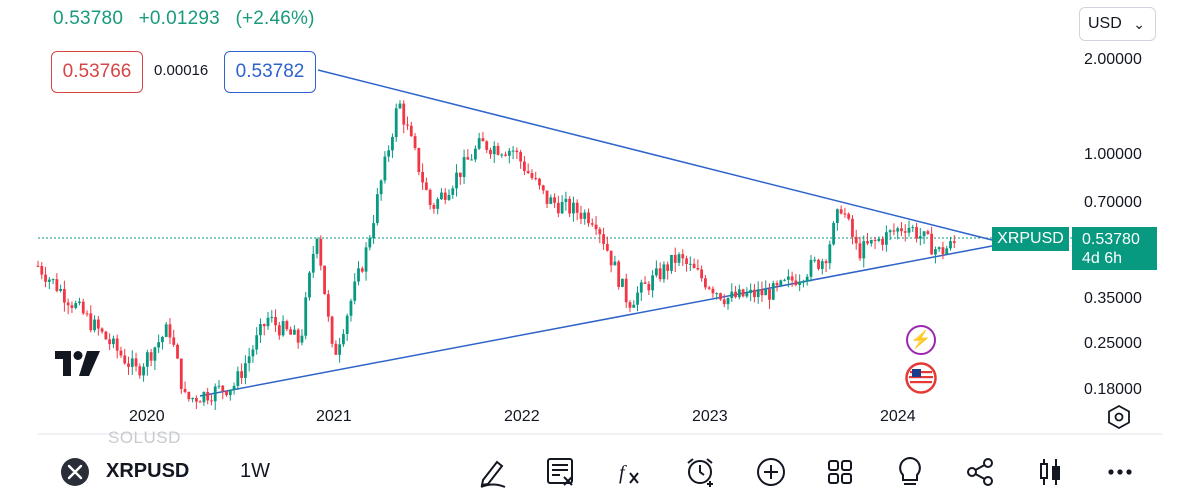 This screenshot has width=1200, height=491. What do you see at coordinates (493, 472) in the screenshot?
I see `draw-icon` at bounding box center [493, 472].